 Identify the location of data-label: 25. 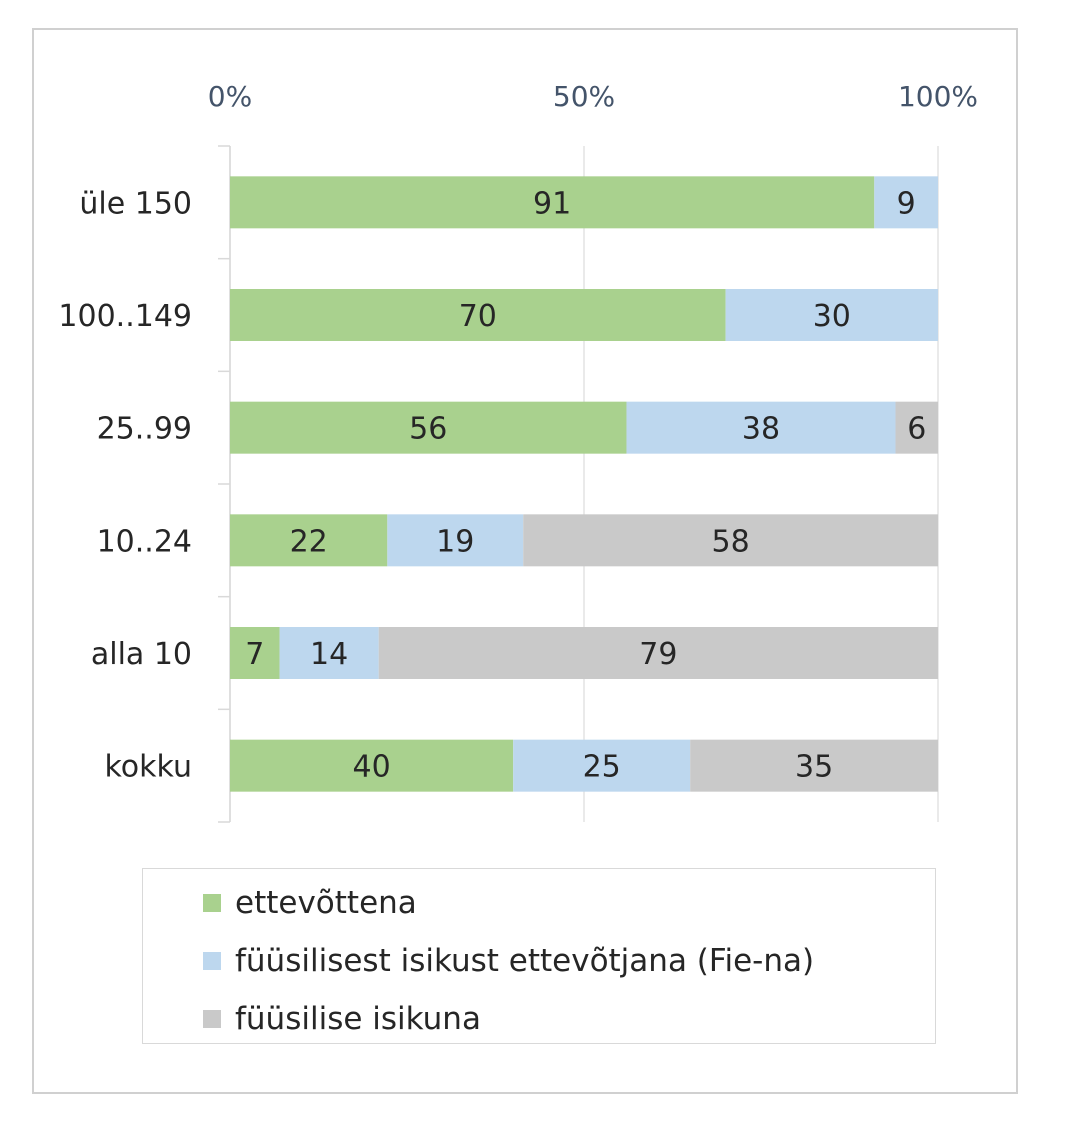
(602, 767).